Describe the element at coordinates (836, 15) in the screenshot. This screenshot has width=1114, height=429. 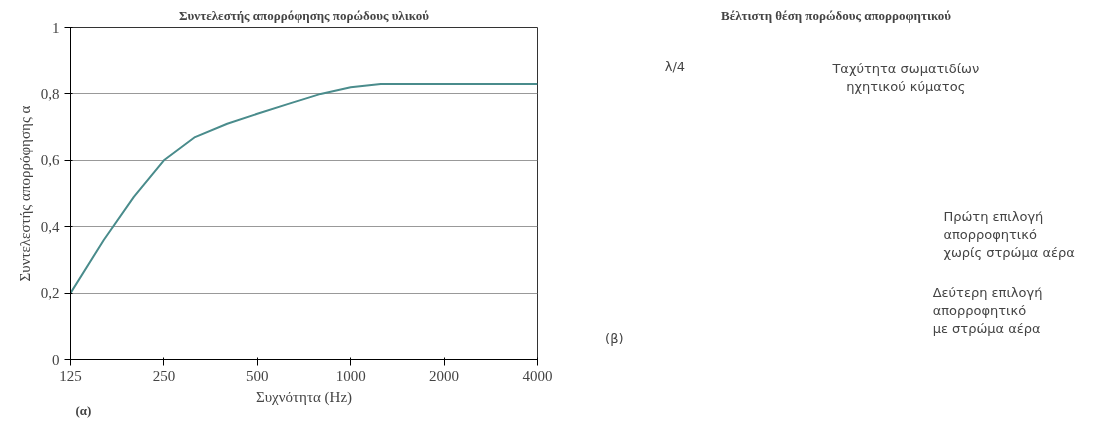
I see `text: Βέλτιστη θέση πορώδους απορροφητικού` at that location.